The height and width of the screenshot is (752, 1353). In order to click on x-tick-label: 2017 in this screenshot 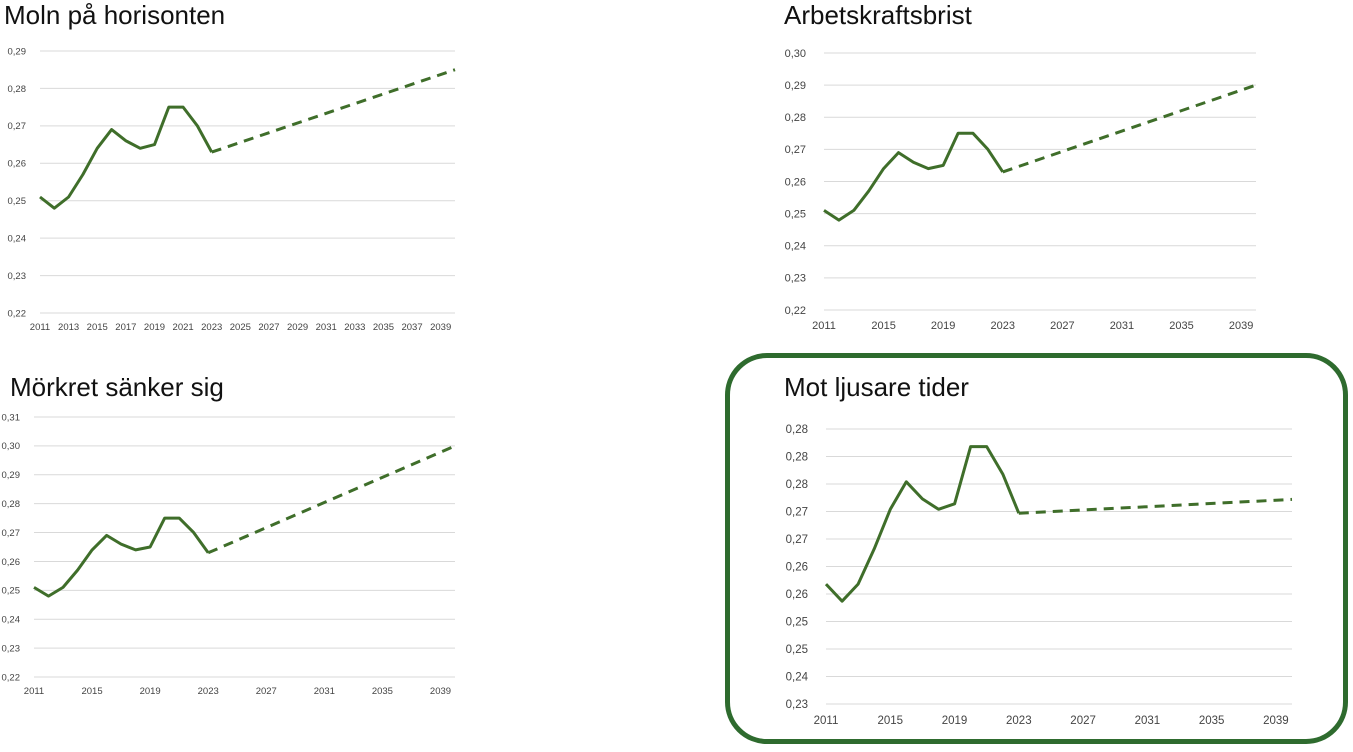, I will do `click(125, 327)`.